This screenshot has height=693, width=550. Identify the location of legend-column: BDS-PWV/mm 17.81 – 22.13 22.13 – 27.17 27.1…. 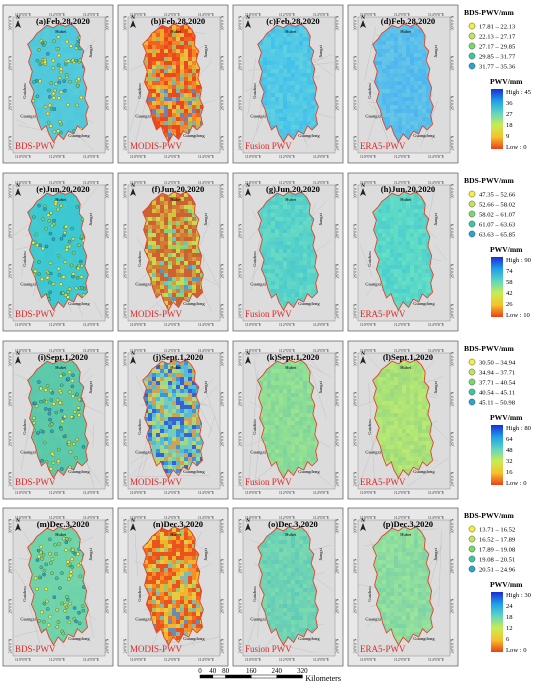
(498, 331).